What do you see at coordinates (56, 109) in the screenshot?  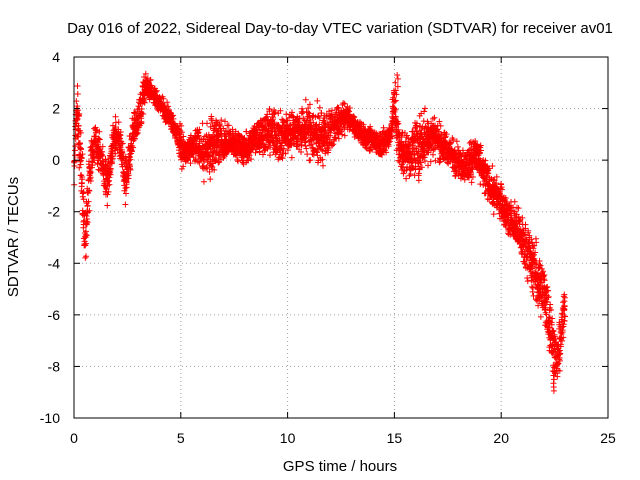 I see `y-tick-label: 2` at bounding box center [56, 109].